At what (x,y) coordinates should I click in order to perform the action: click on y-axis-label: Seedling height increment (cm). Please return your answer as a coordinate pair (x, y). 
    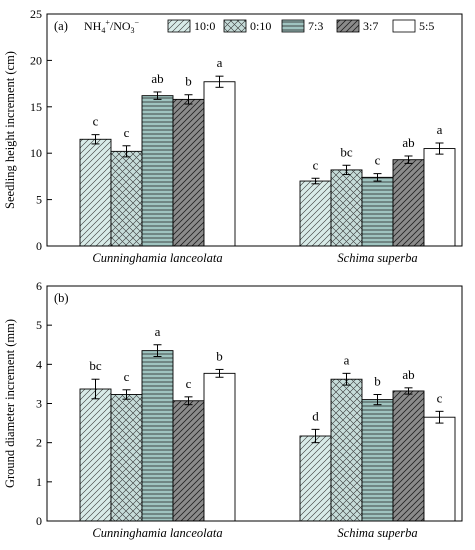
    Looking at the image, I should click on (10, 130).